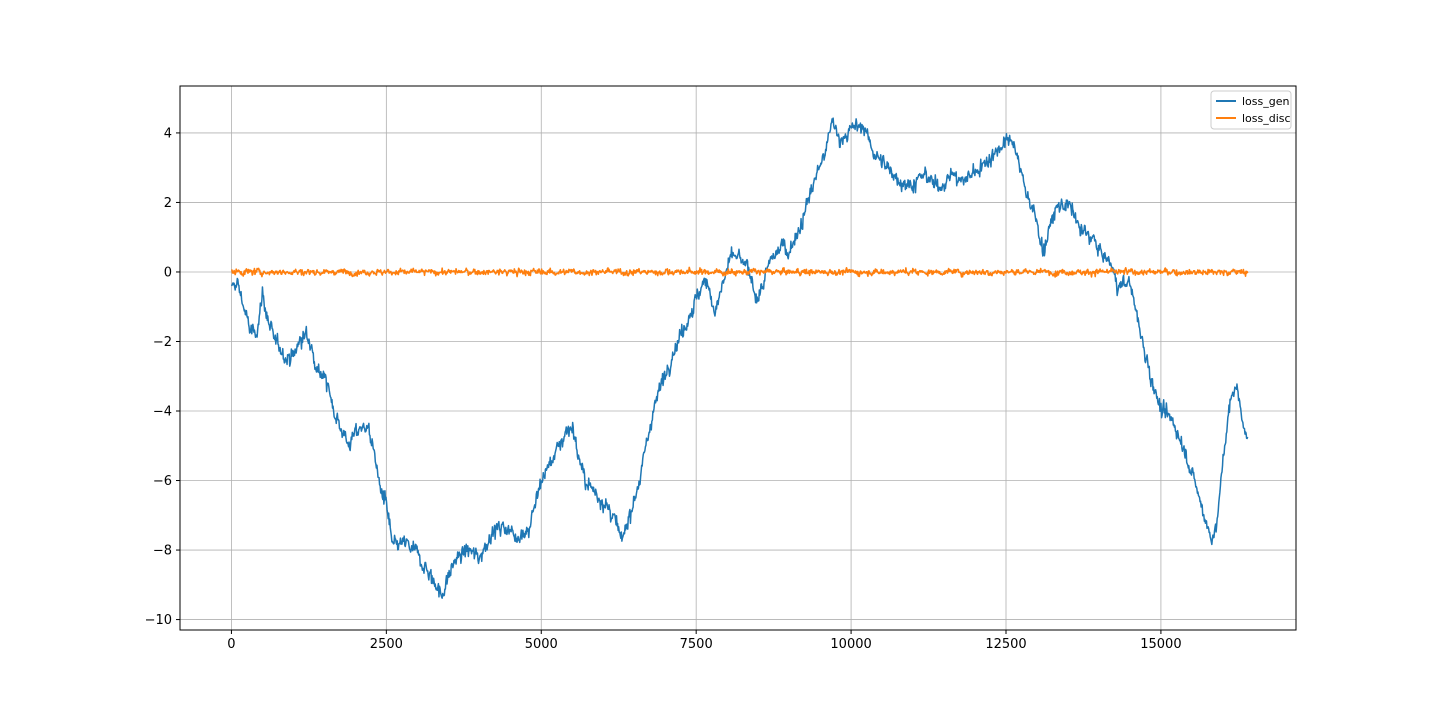  What do you see at coordinates (158, 620) in the screenshot?
I see `y-tick-label: −10` at bounding box center [158, 620].